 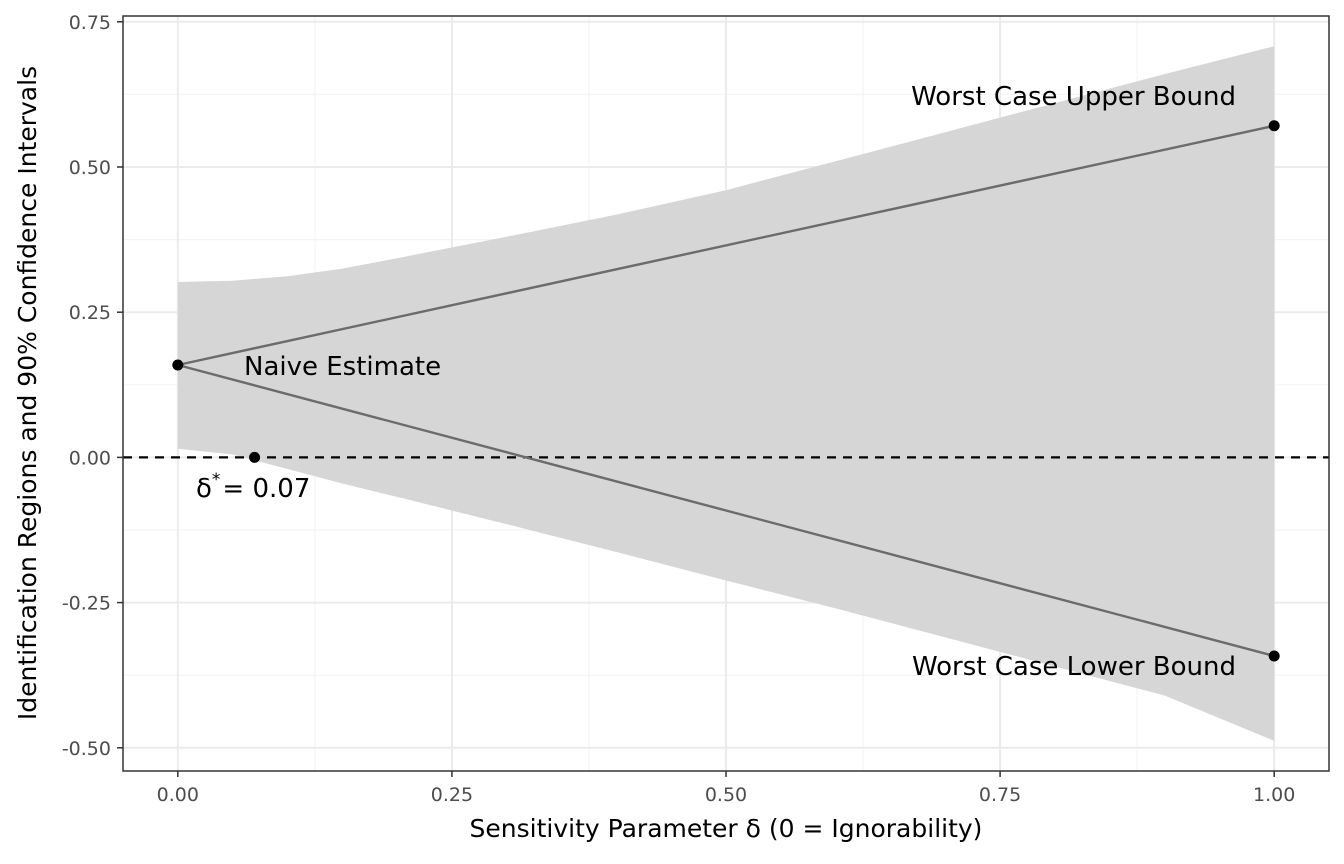 I want to click on y-tick-label: 0.50, so click(x=90, y=168).